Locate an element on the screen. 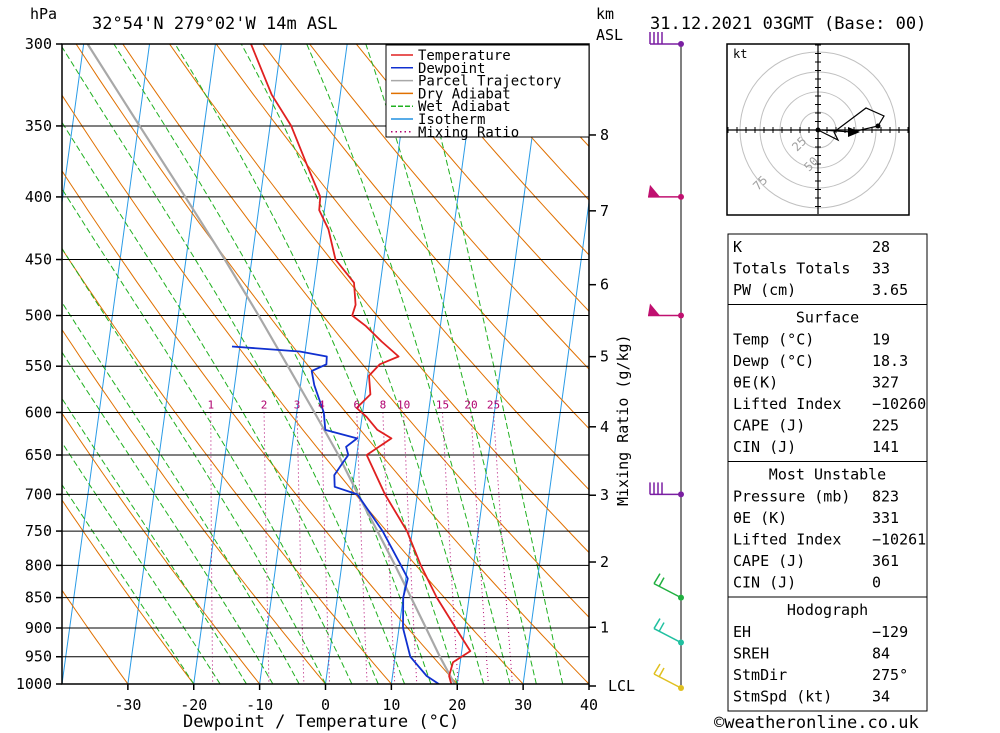  temp-tick-label: 20 is located at coordinates (457, 705).